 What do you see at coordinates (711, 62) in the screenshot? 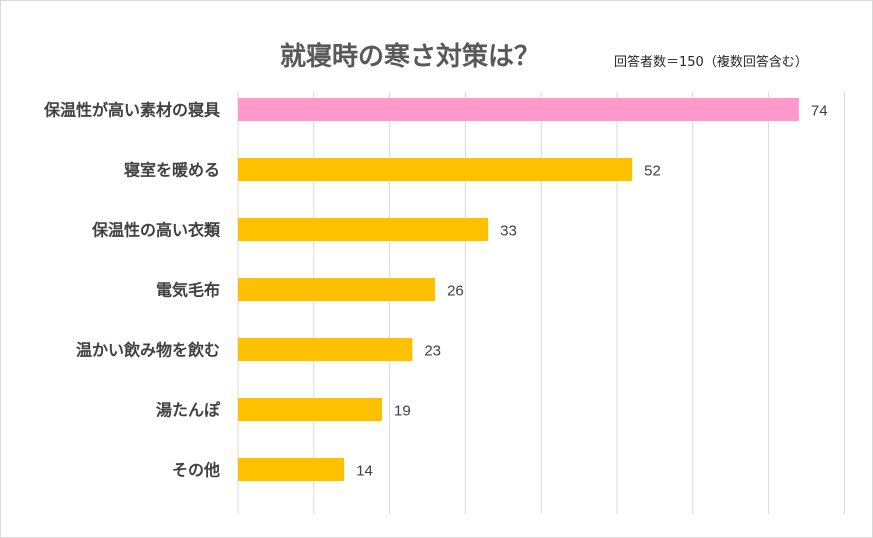
I see `respondent-note: 回答者数＝150（複数回答含む）` at bounding box center [711, 62].